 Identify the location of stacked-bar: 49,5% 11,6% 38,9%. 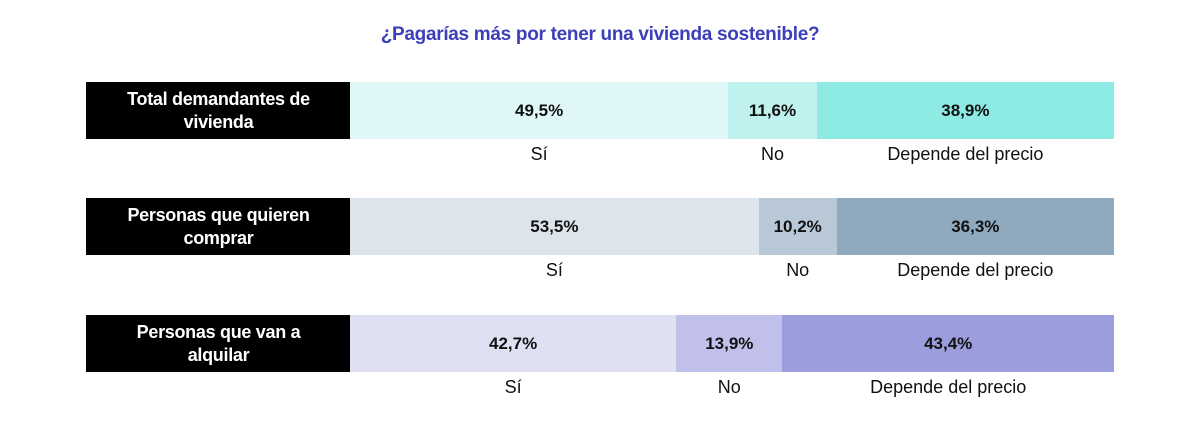
(732, 110).